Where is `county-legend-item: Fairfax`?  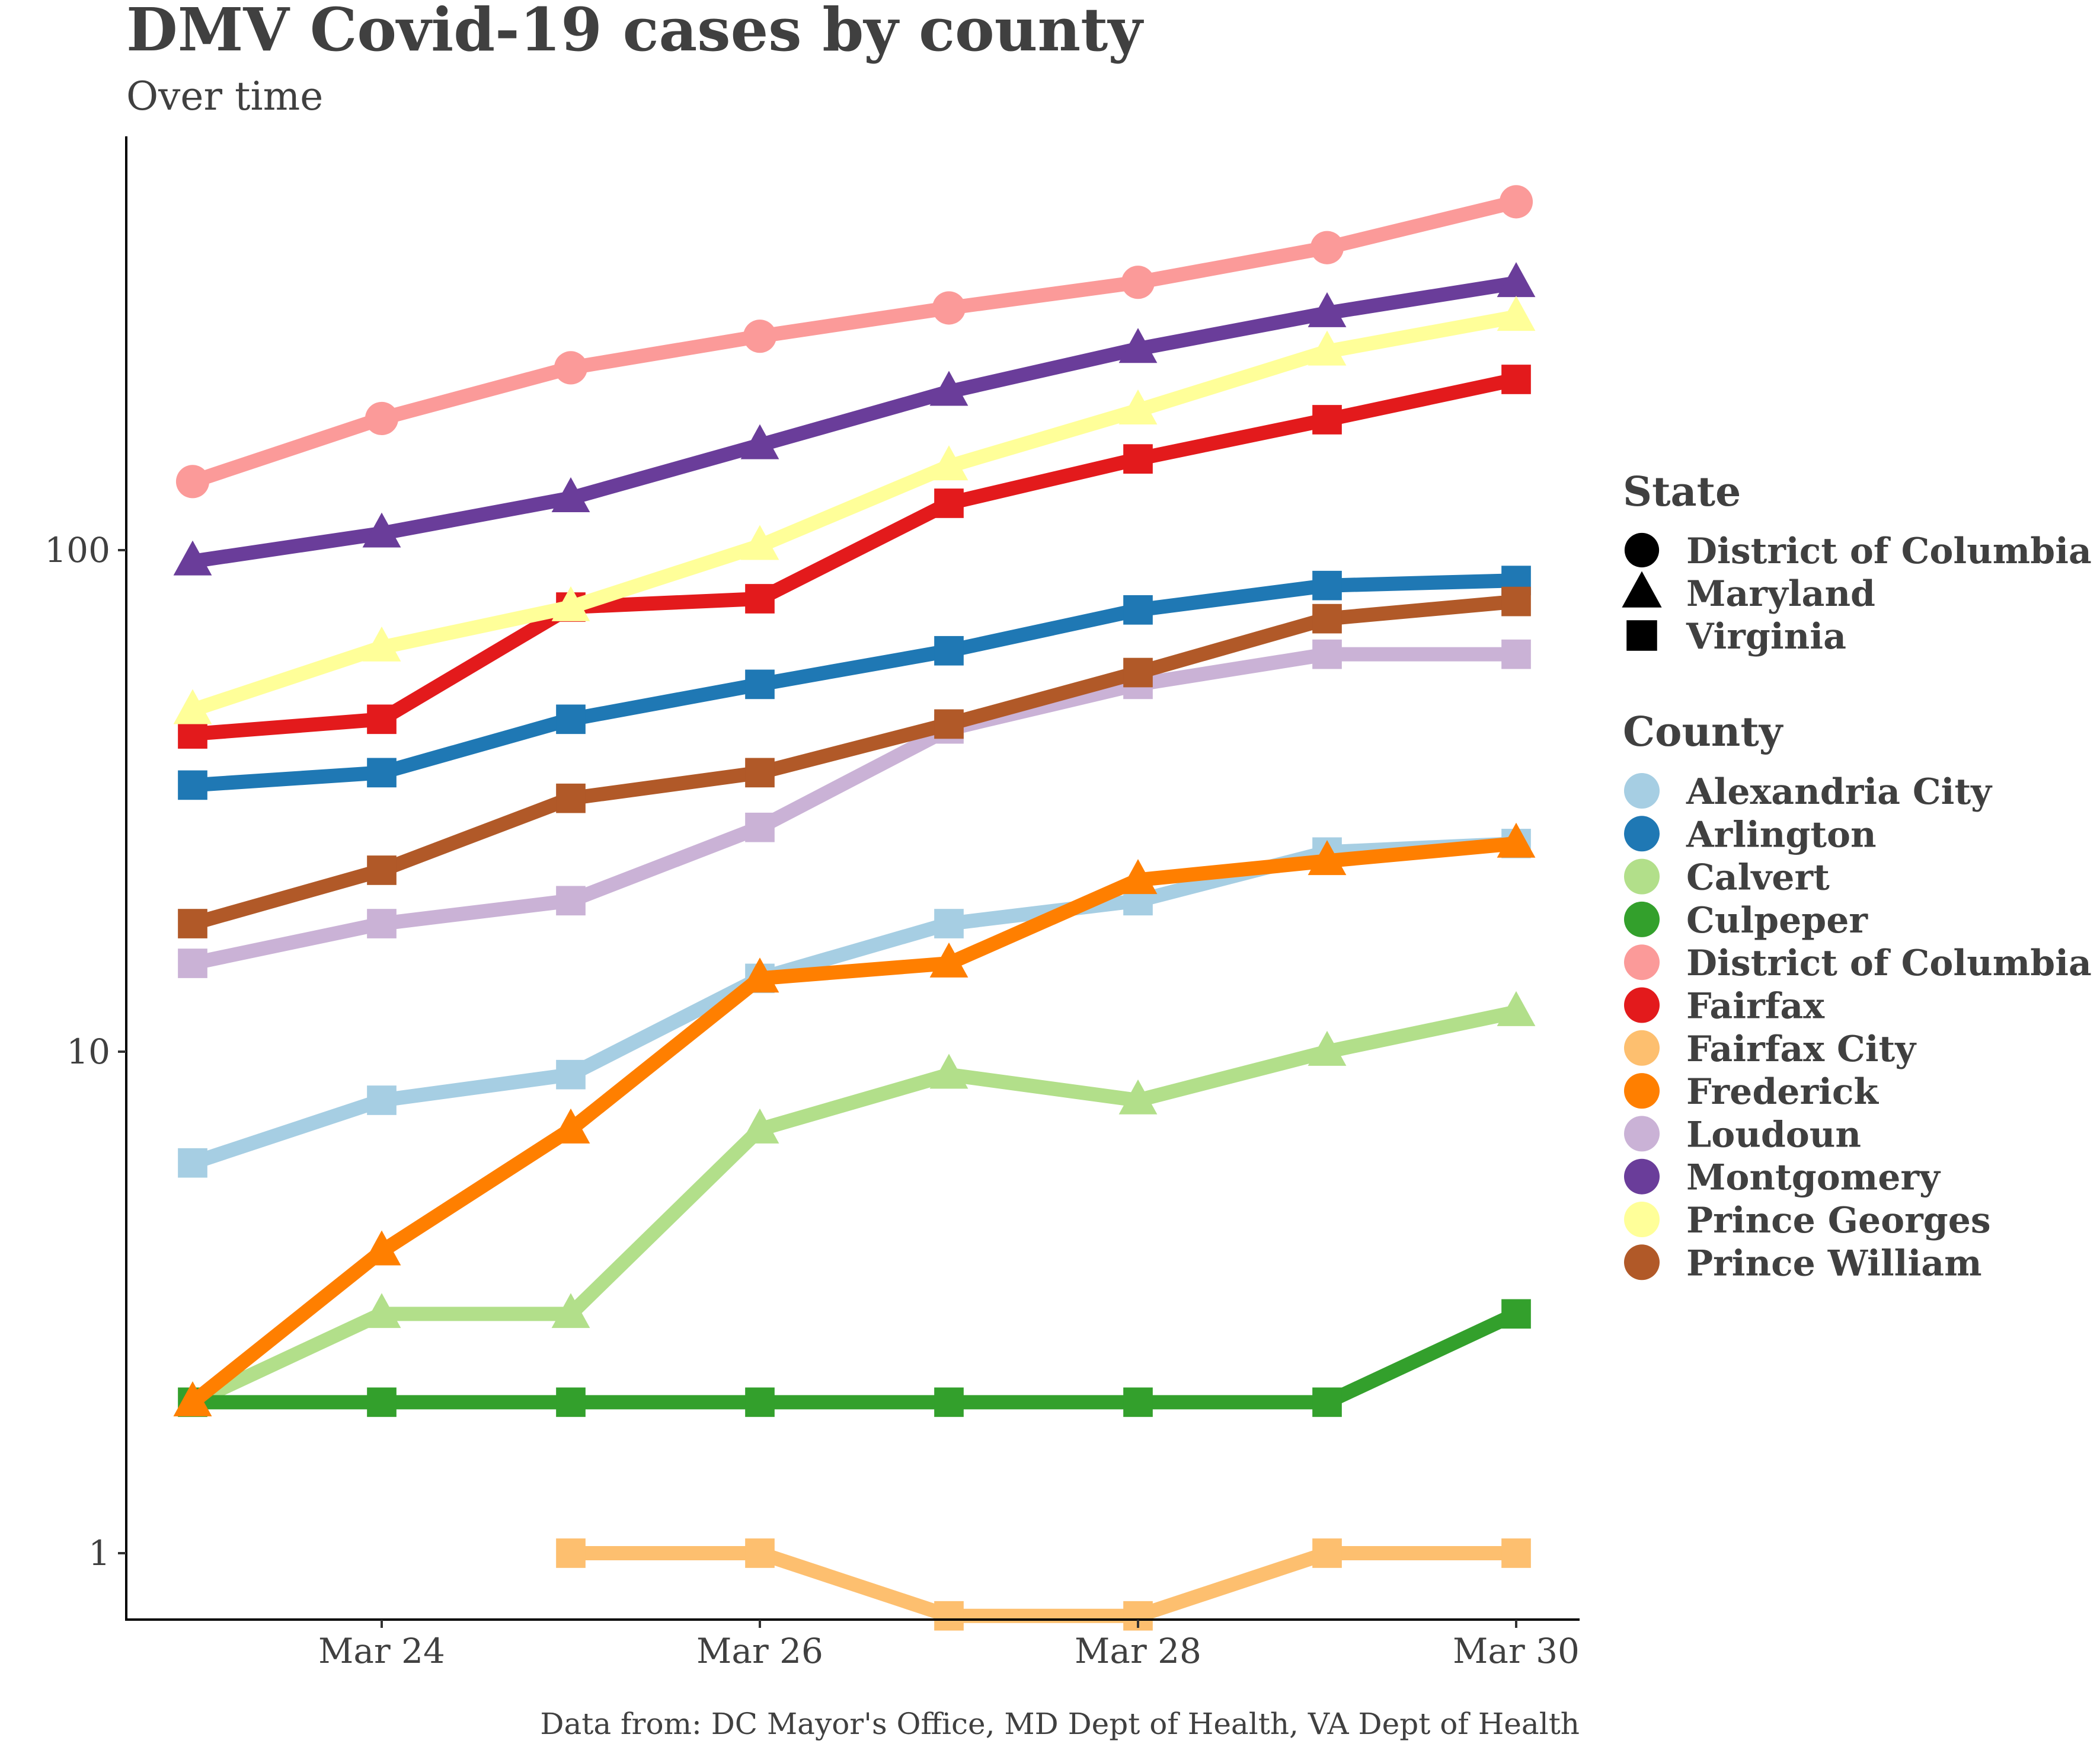
county-legend-item: Fairfax is located at coordinates (1724, 1006).